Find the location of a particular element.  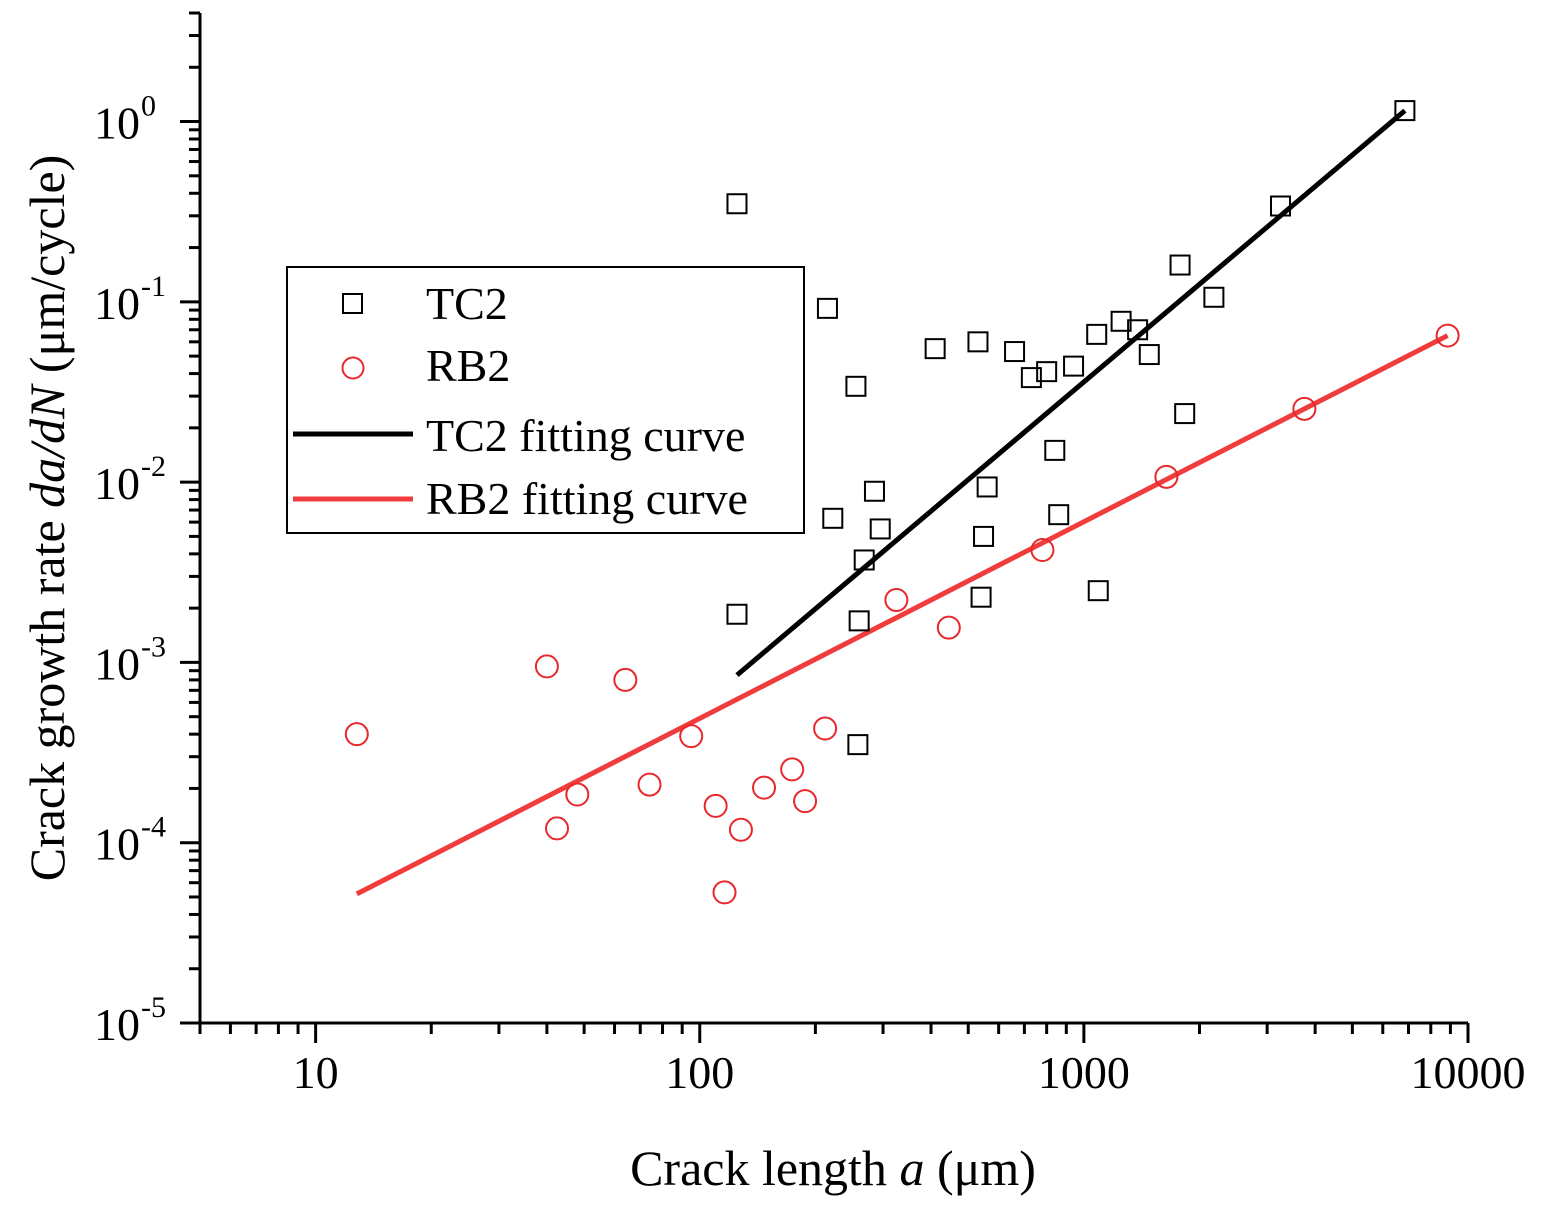

y-tick-exponent: 0 is located at coordinates (148, 106).